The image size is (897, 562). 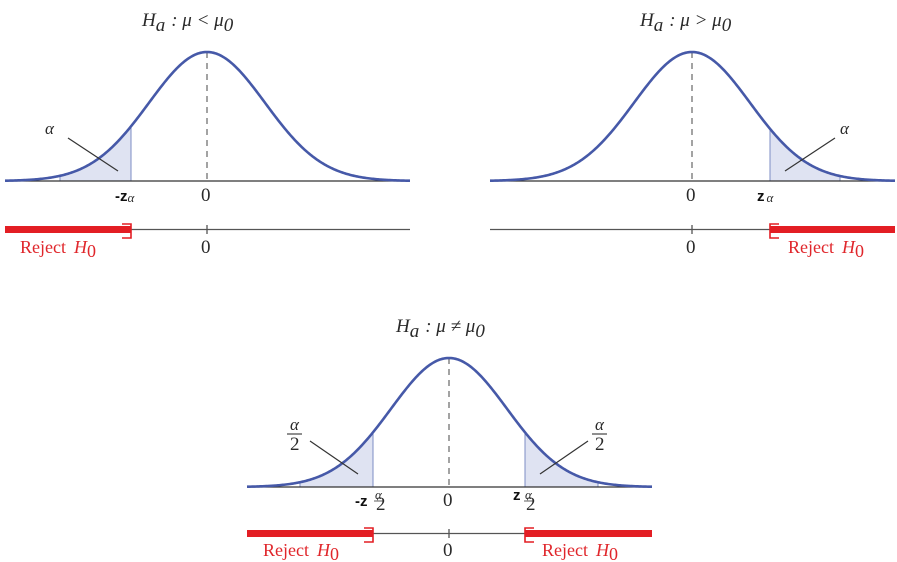 I want to click on left-area-pointer, so click(x=93, y=154).